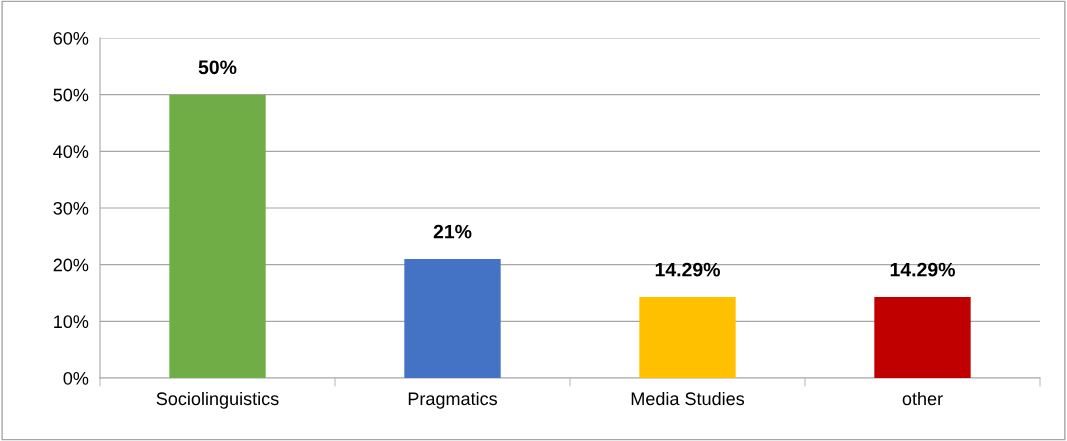 The image size is (1067, 441). What do you see at coordinates (71, 265) in the screenshot?
I see `y-tick-label: 20%` at bounding box center [71, 265].